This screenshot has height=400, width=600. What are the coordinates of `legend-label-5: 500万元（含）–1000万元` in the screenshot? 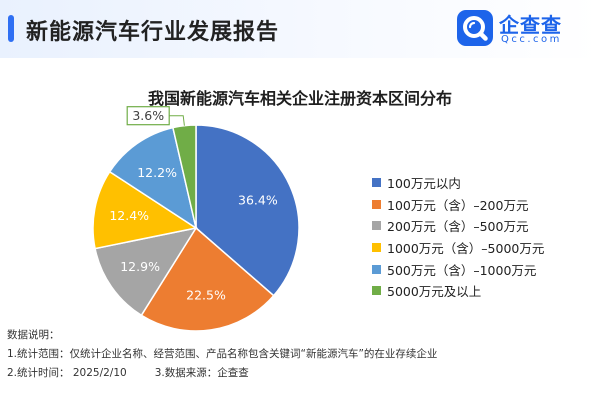 It's located at (462, 270).